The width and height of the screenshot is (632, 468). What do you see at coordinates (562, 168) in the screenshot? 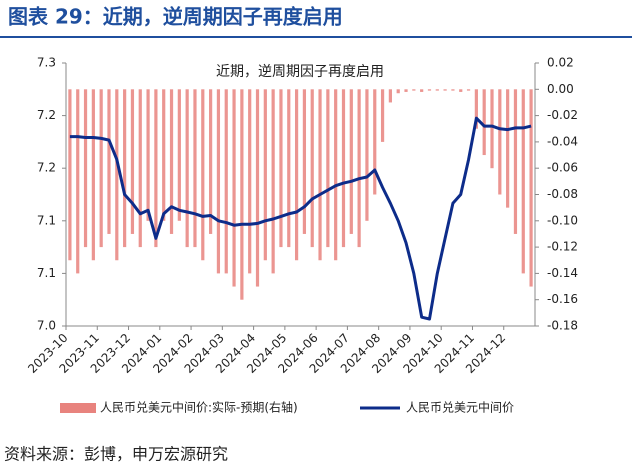
I see `y2-tick-label: -0.06` at bounding box center [562, 168].